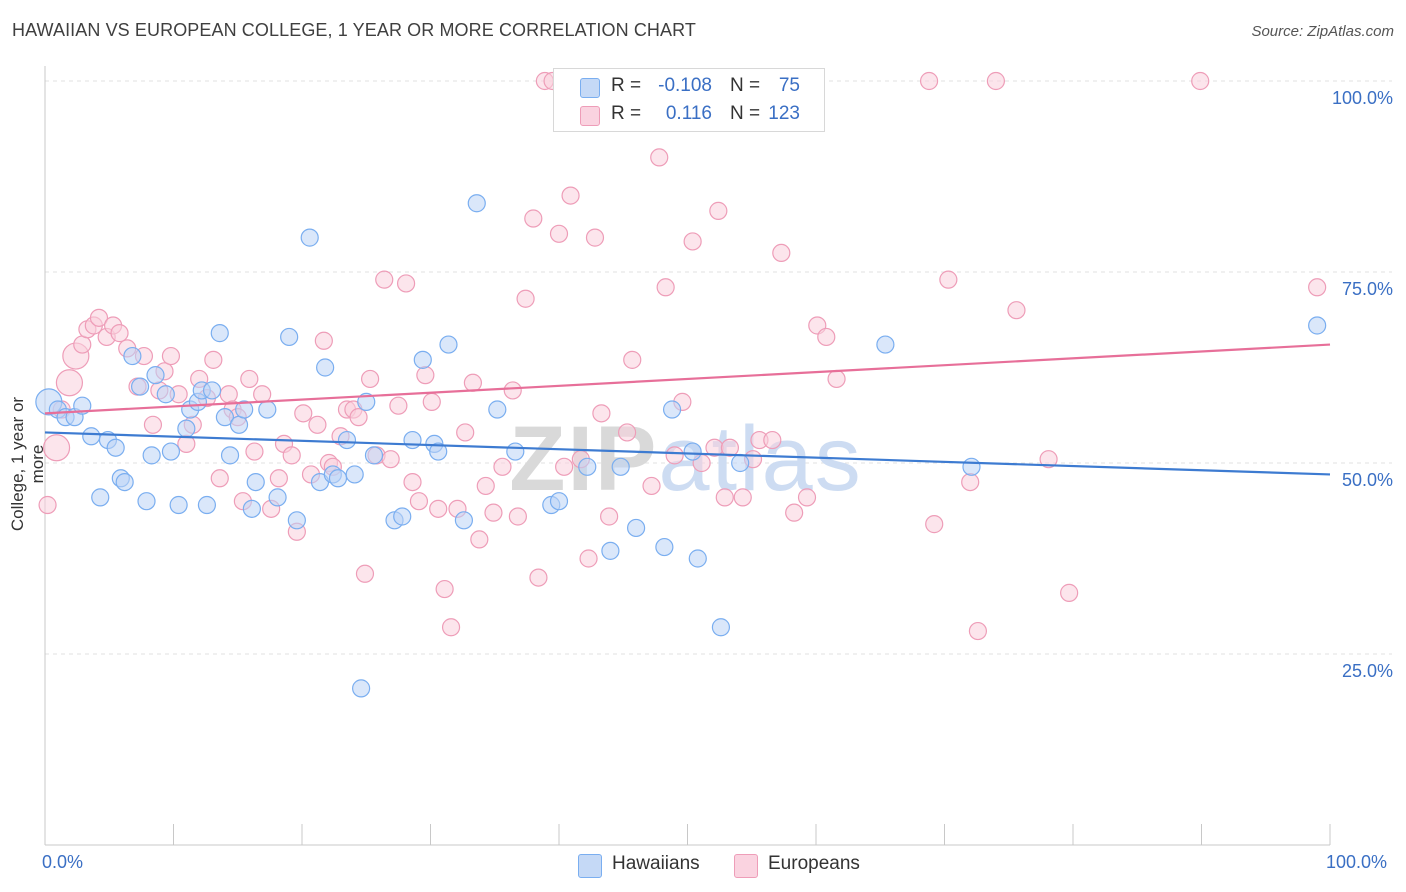 The image size is (1406, 892). I want to click on x-tick-label-min: 0.0%, so click(63, 862).